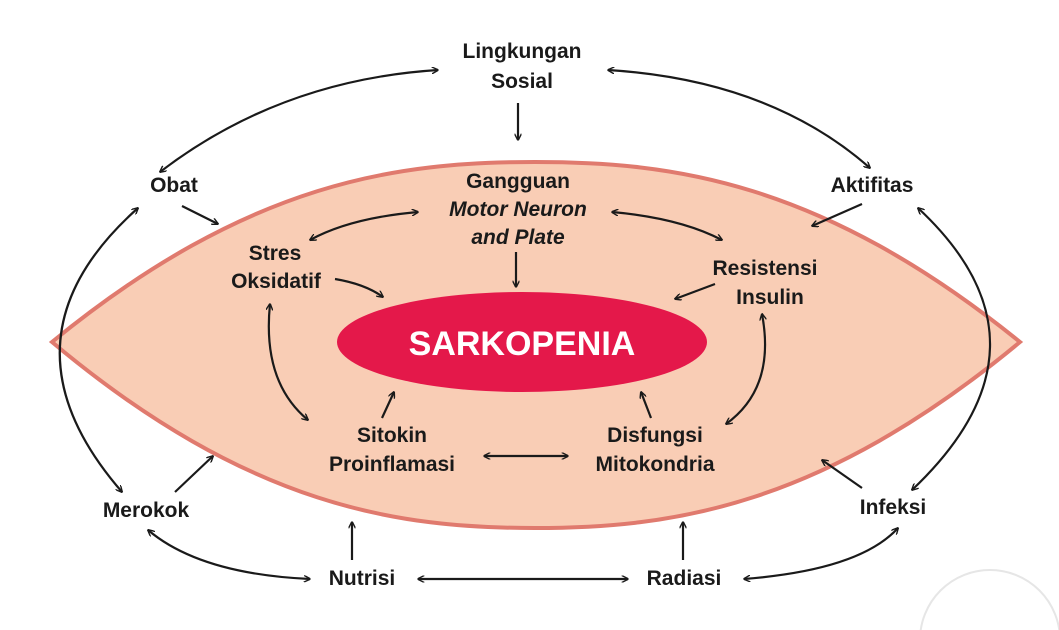 Image resolution: width=1059 pixels, height=630 pixels. Describe the element at coordinates (872, 185) in the screenshot. I see `aktifitas-label: Aktifitas` at that location.